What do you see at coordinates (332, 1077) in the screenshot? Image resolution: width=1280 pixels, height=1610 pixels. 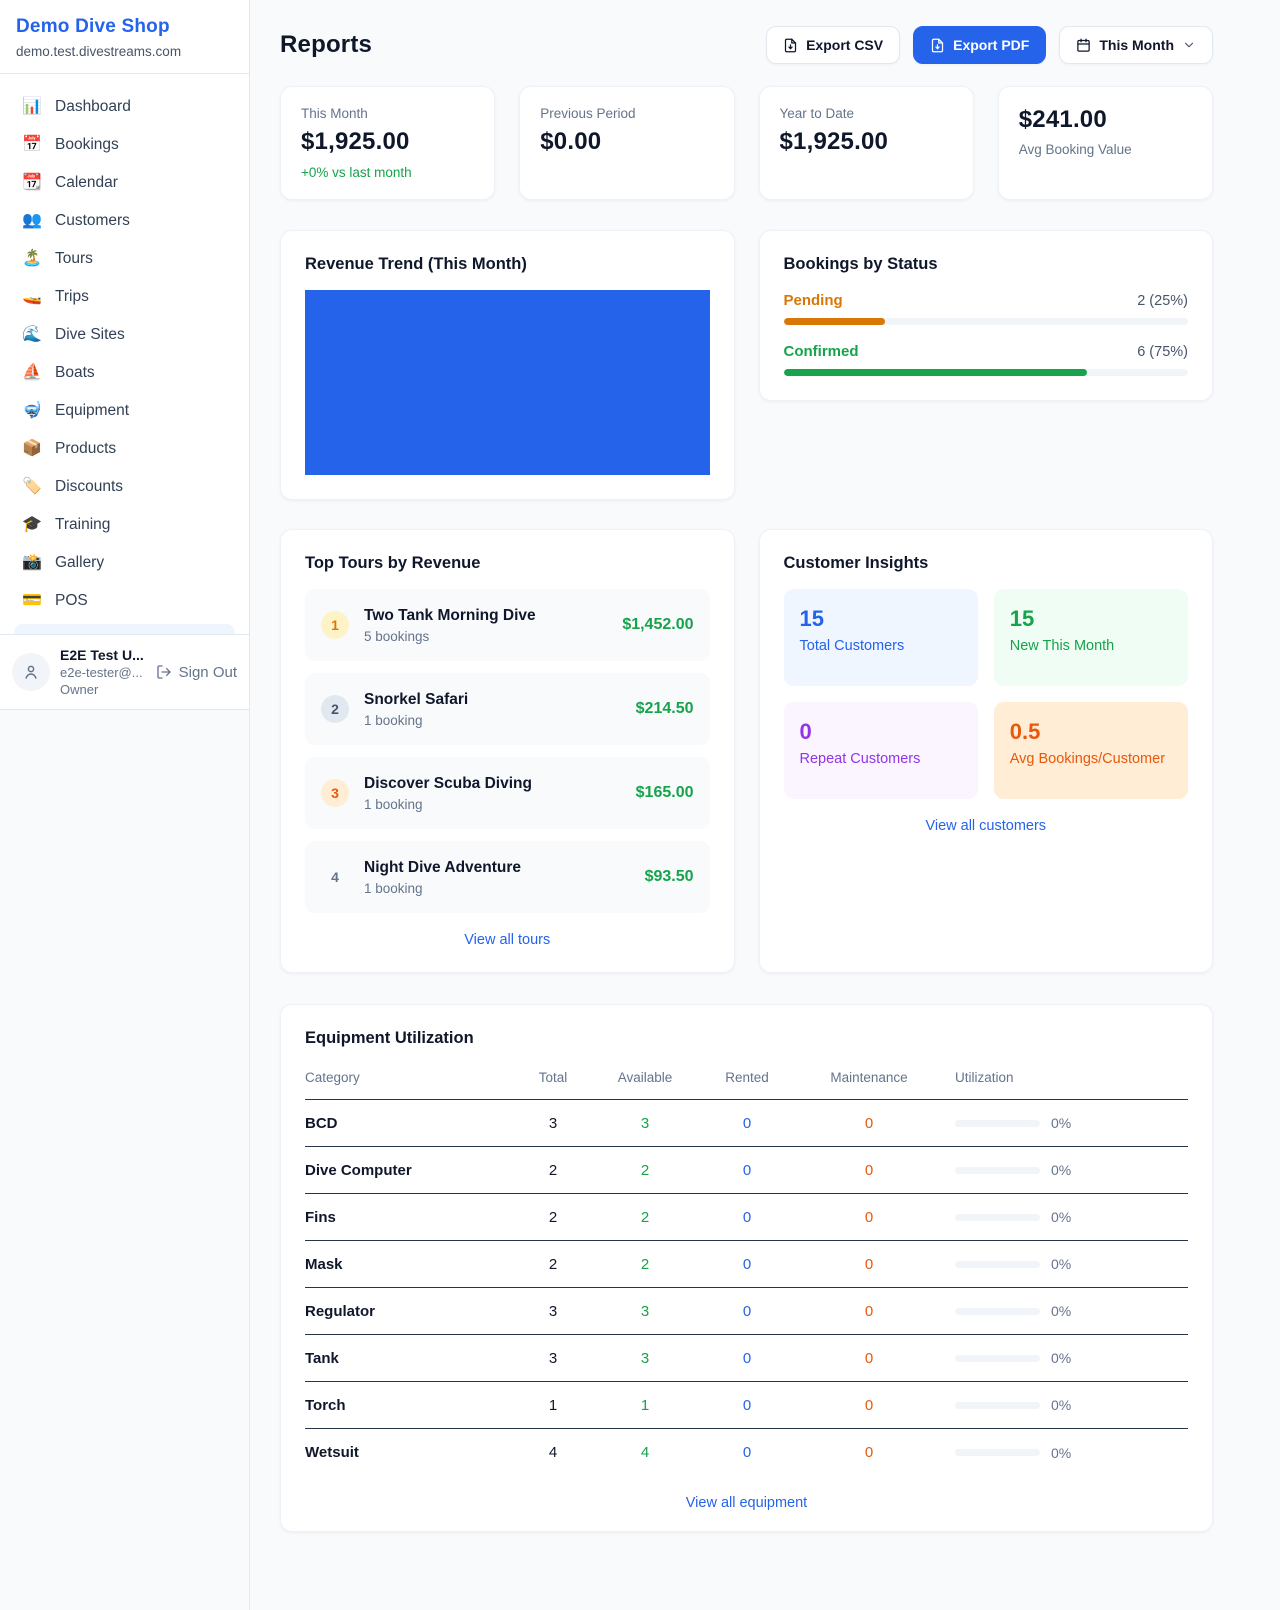 I see `col-category: Category` at bounding box center [332, 1077].